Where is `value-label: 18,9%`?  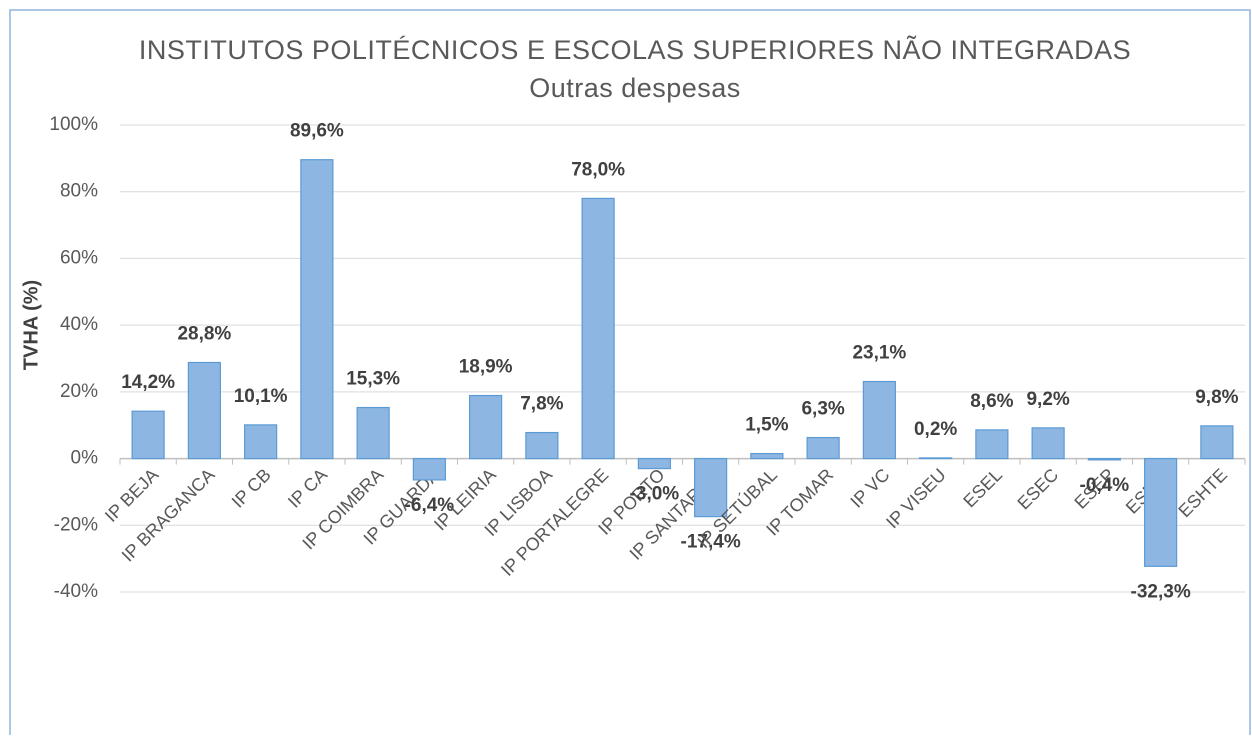
value-label: 18,9% is located at coordinates (486, 367).